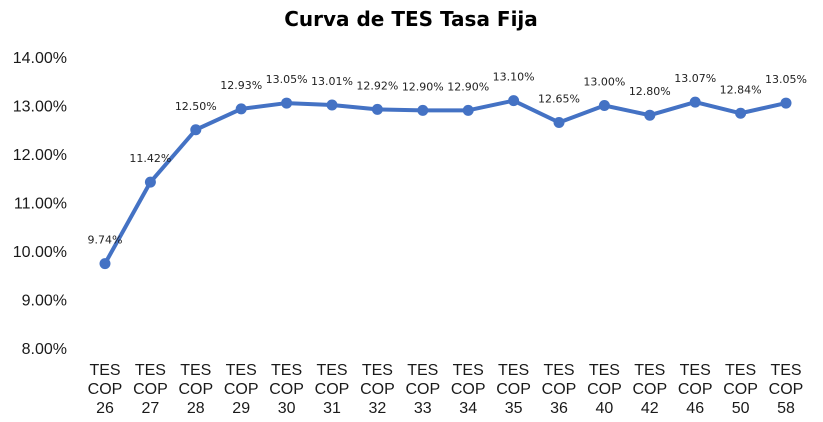 This screenshot has height=422, width=823. What do you see at coordinates (151, 408) in the screenshot?
I see `x-tick-label: 27` at bounding box center [151, 408].